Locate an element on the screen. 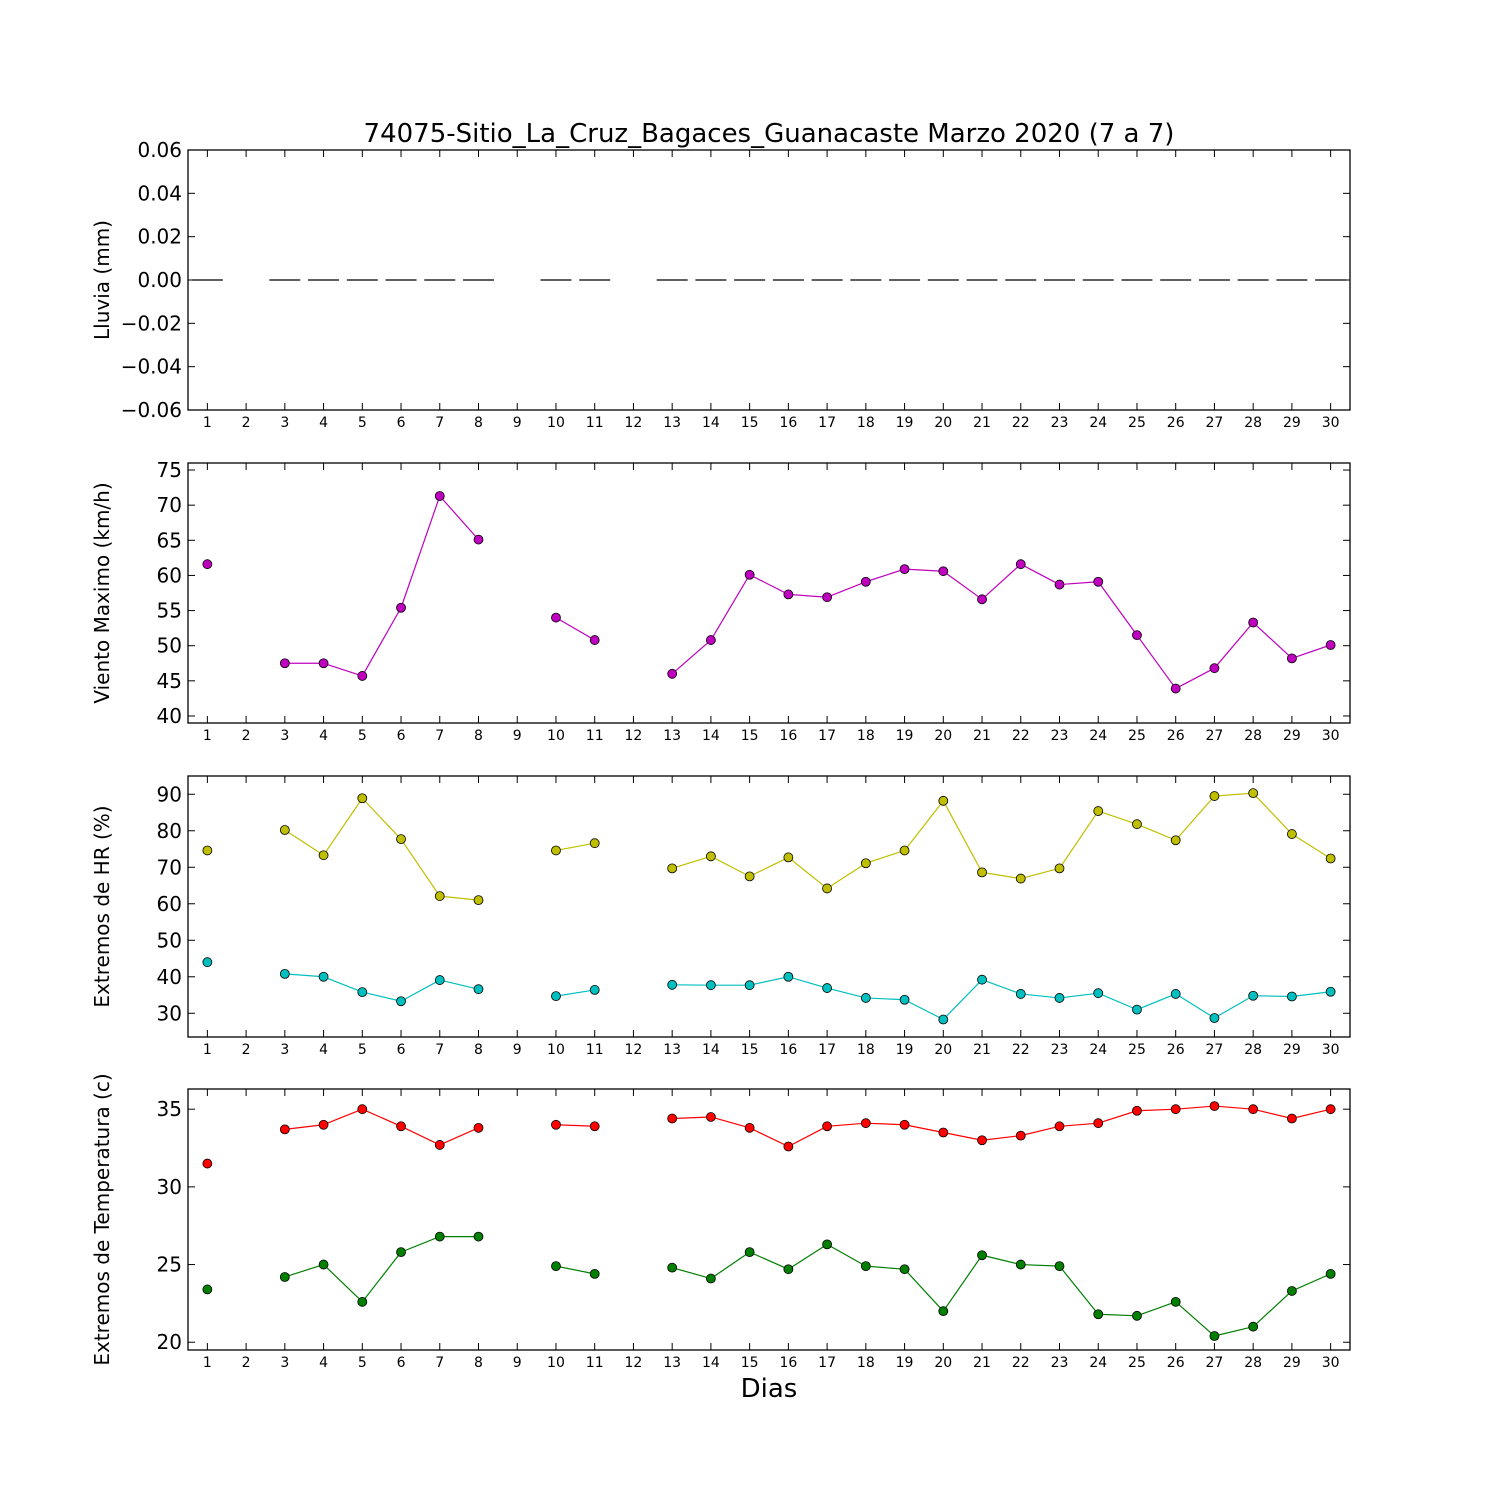 This screenshot has width=1500, height=1500. x-tick-label: 28 is located at coordinates (1253, 736).